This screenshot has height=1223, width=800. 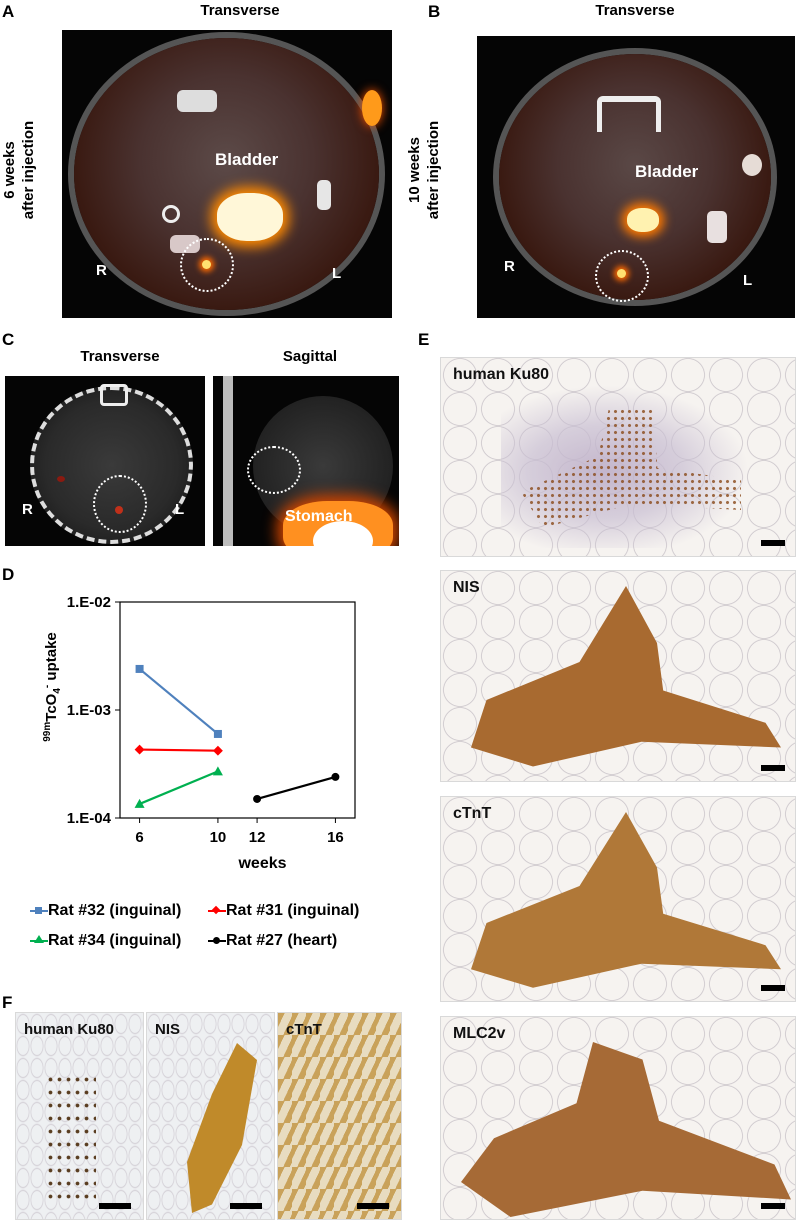 I want to click on histology-f-ku80-label: human Ku80, so click(x=69, y=1029).